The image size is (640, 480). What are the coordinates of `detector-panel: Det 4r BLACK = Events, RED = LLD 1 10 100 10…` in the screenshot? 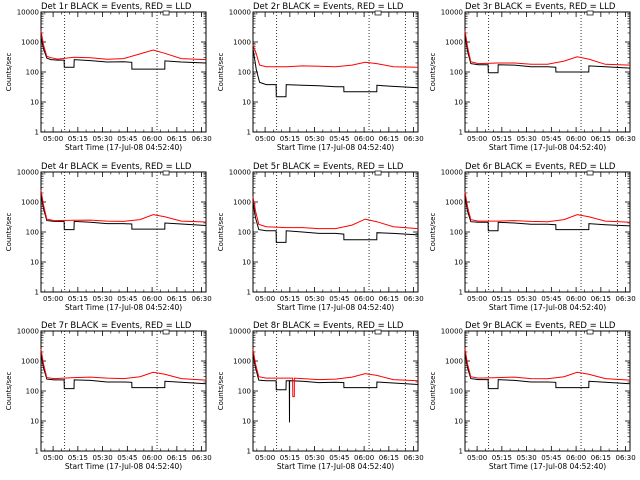 It's located at (108, 237).